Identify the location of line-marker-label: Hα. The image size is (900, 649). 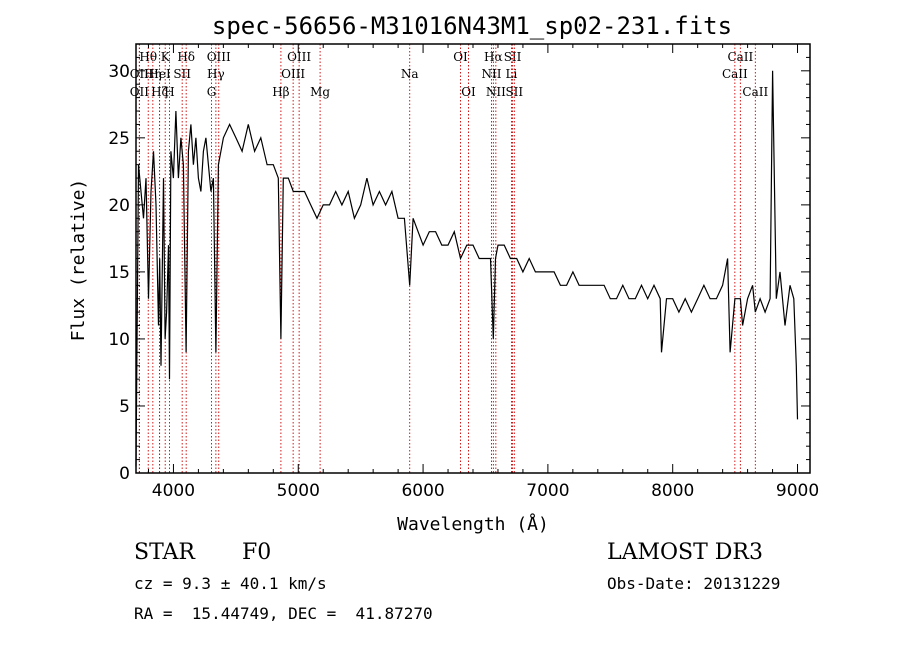
(493, 57).